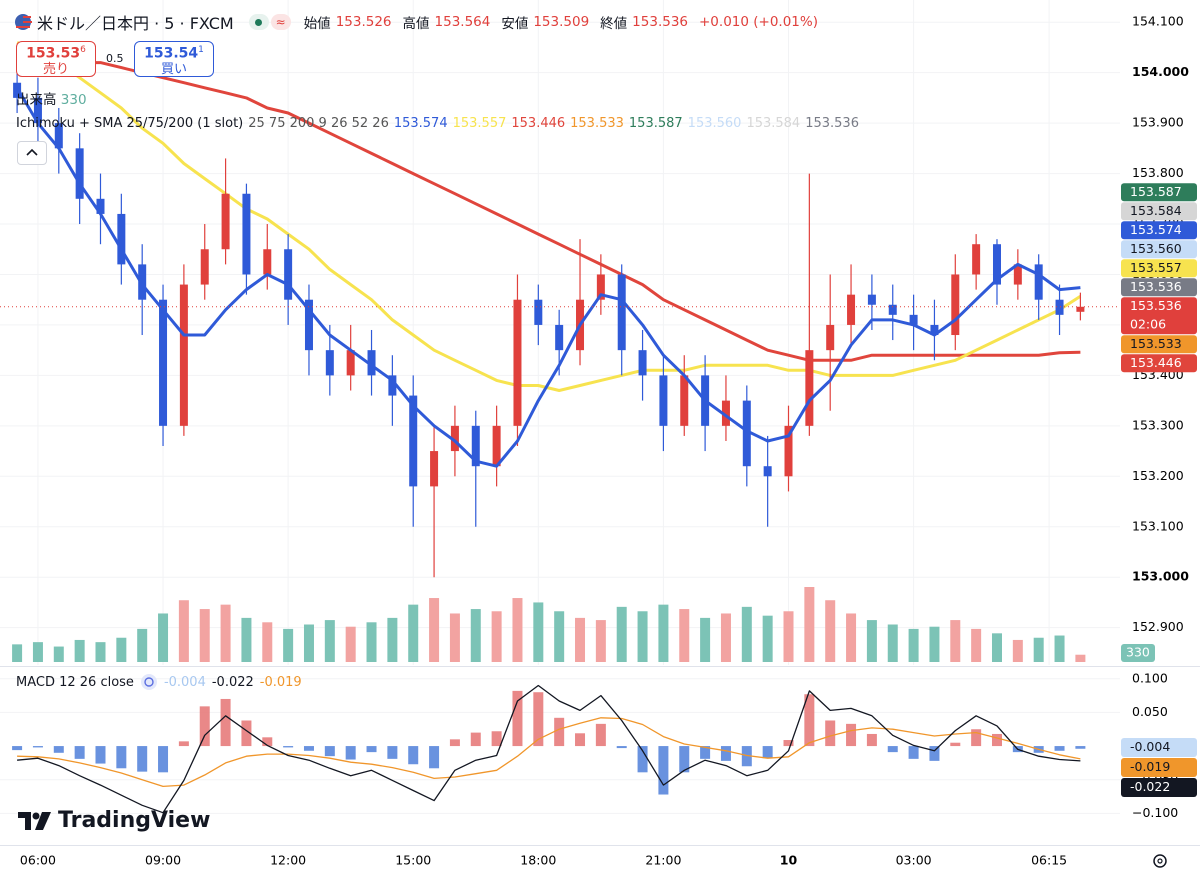 The width and height of the screenshot is (1200, 885). What do you see at coordinates (714, 123) in the screenshot?
I see `indicator-value: 153.560` at bounding box center [714, 123].